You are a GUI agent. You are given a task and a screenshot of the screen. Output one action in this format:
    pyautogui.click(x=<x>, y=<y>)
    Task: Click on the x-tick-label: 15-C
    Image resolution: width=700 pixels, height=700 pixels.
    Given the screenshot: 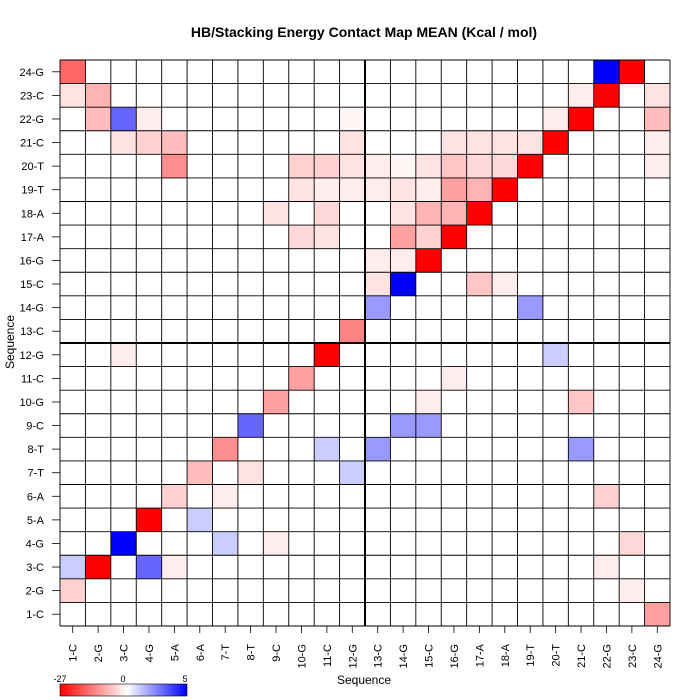 What is the action you would take?
    pyautogui.click(x=430, y=656)
    